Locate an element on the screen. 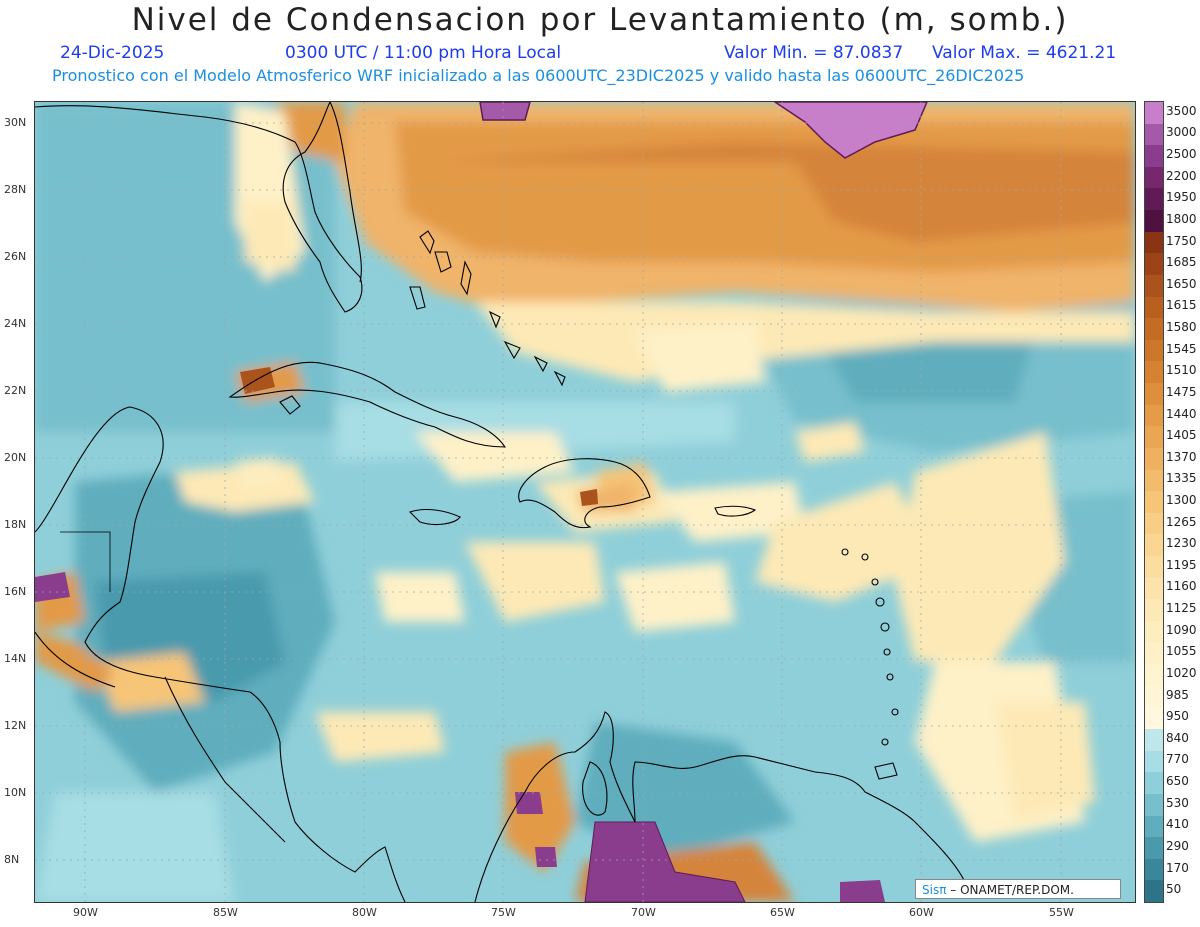 The image size is (1200, 927). legend-label: 2500 is located at coordinates (1181, 154).